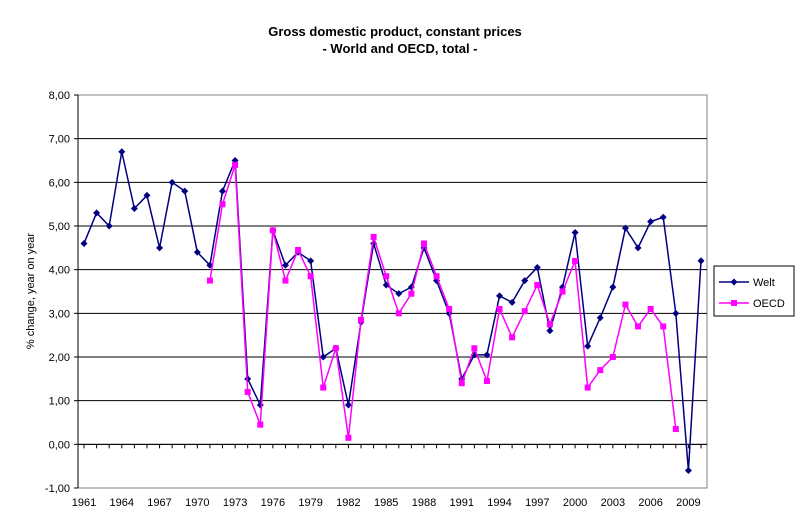 The image size is (800, 532). Describe the element at coordinates (57, 489) in the screenshot. I see `y-tick-label: -1,00` at that location.